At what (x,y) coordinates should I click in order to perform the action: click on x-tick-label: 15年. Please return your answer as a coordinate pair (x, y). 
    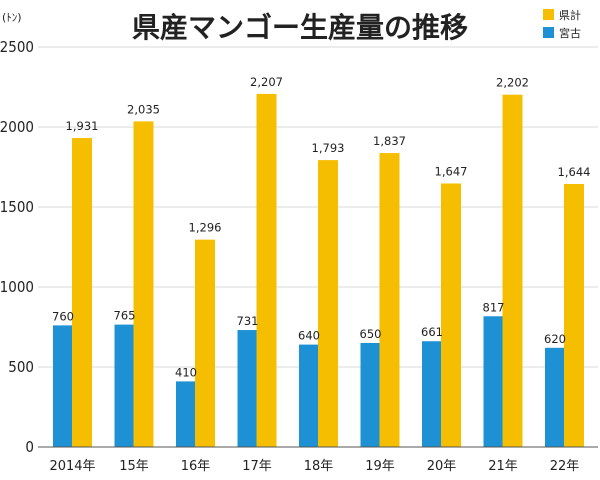
    Looking at the image, I should click on (134, 466).